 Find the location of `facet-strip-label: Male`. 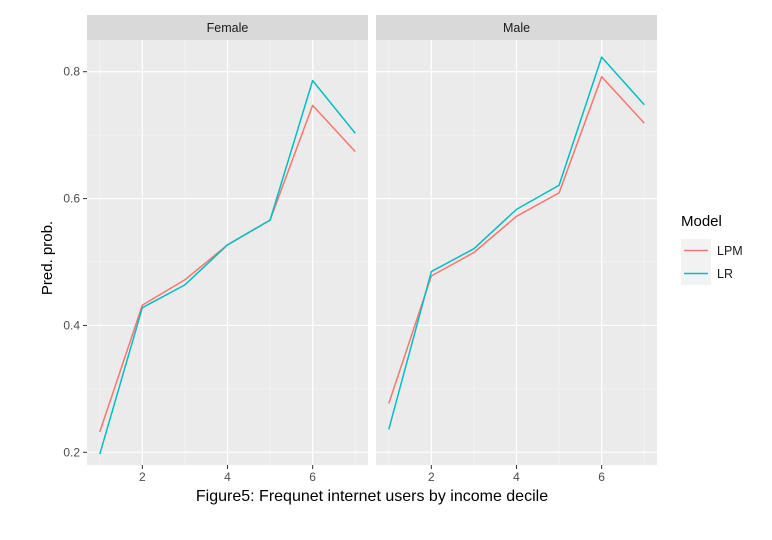

facet-strip-label: Male is located at coordinates (516, 28).